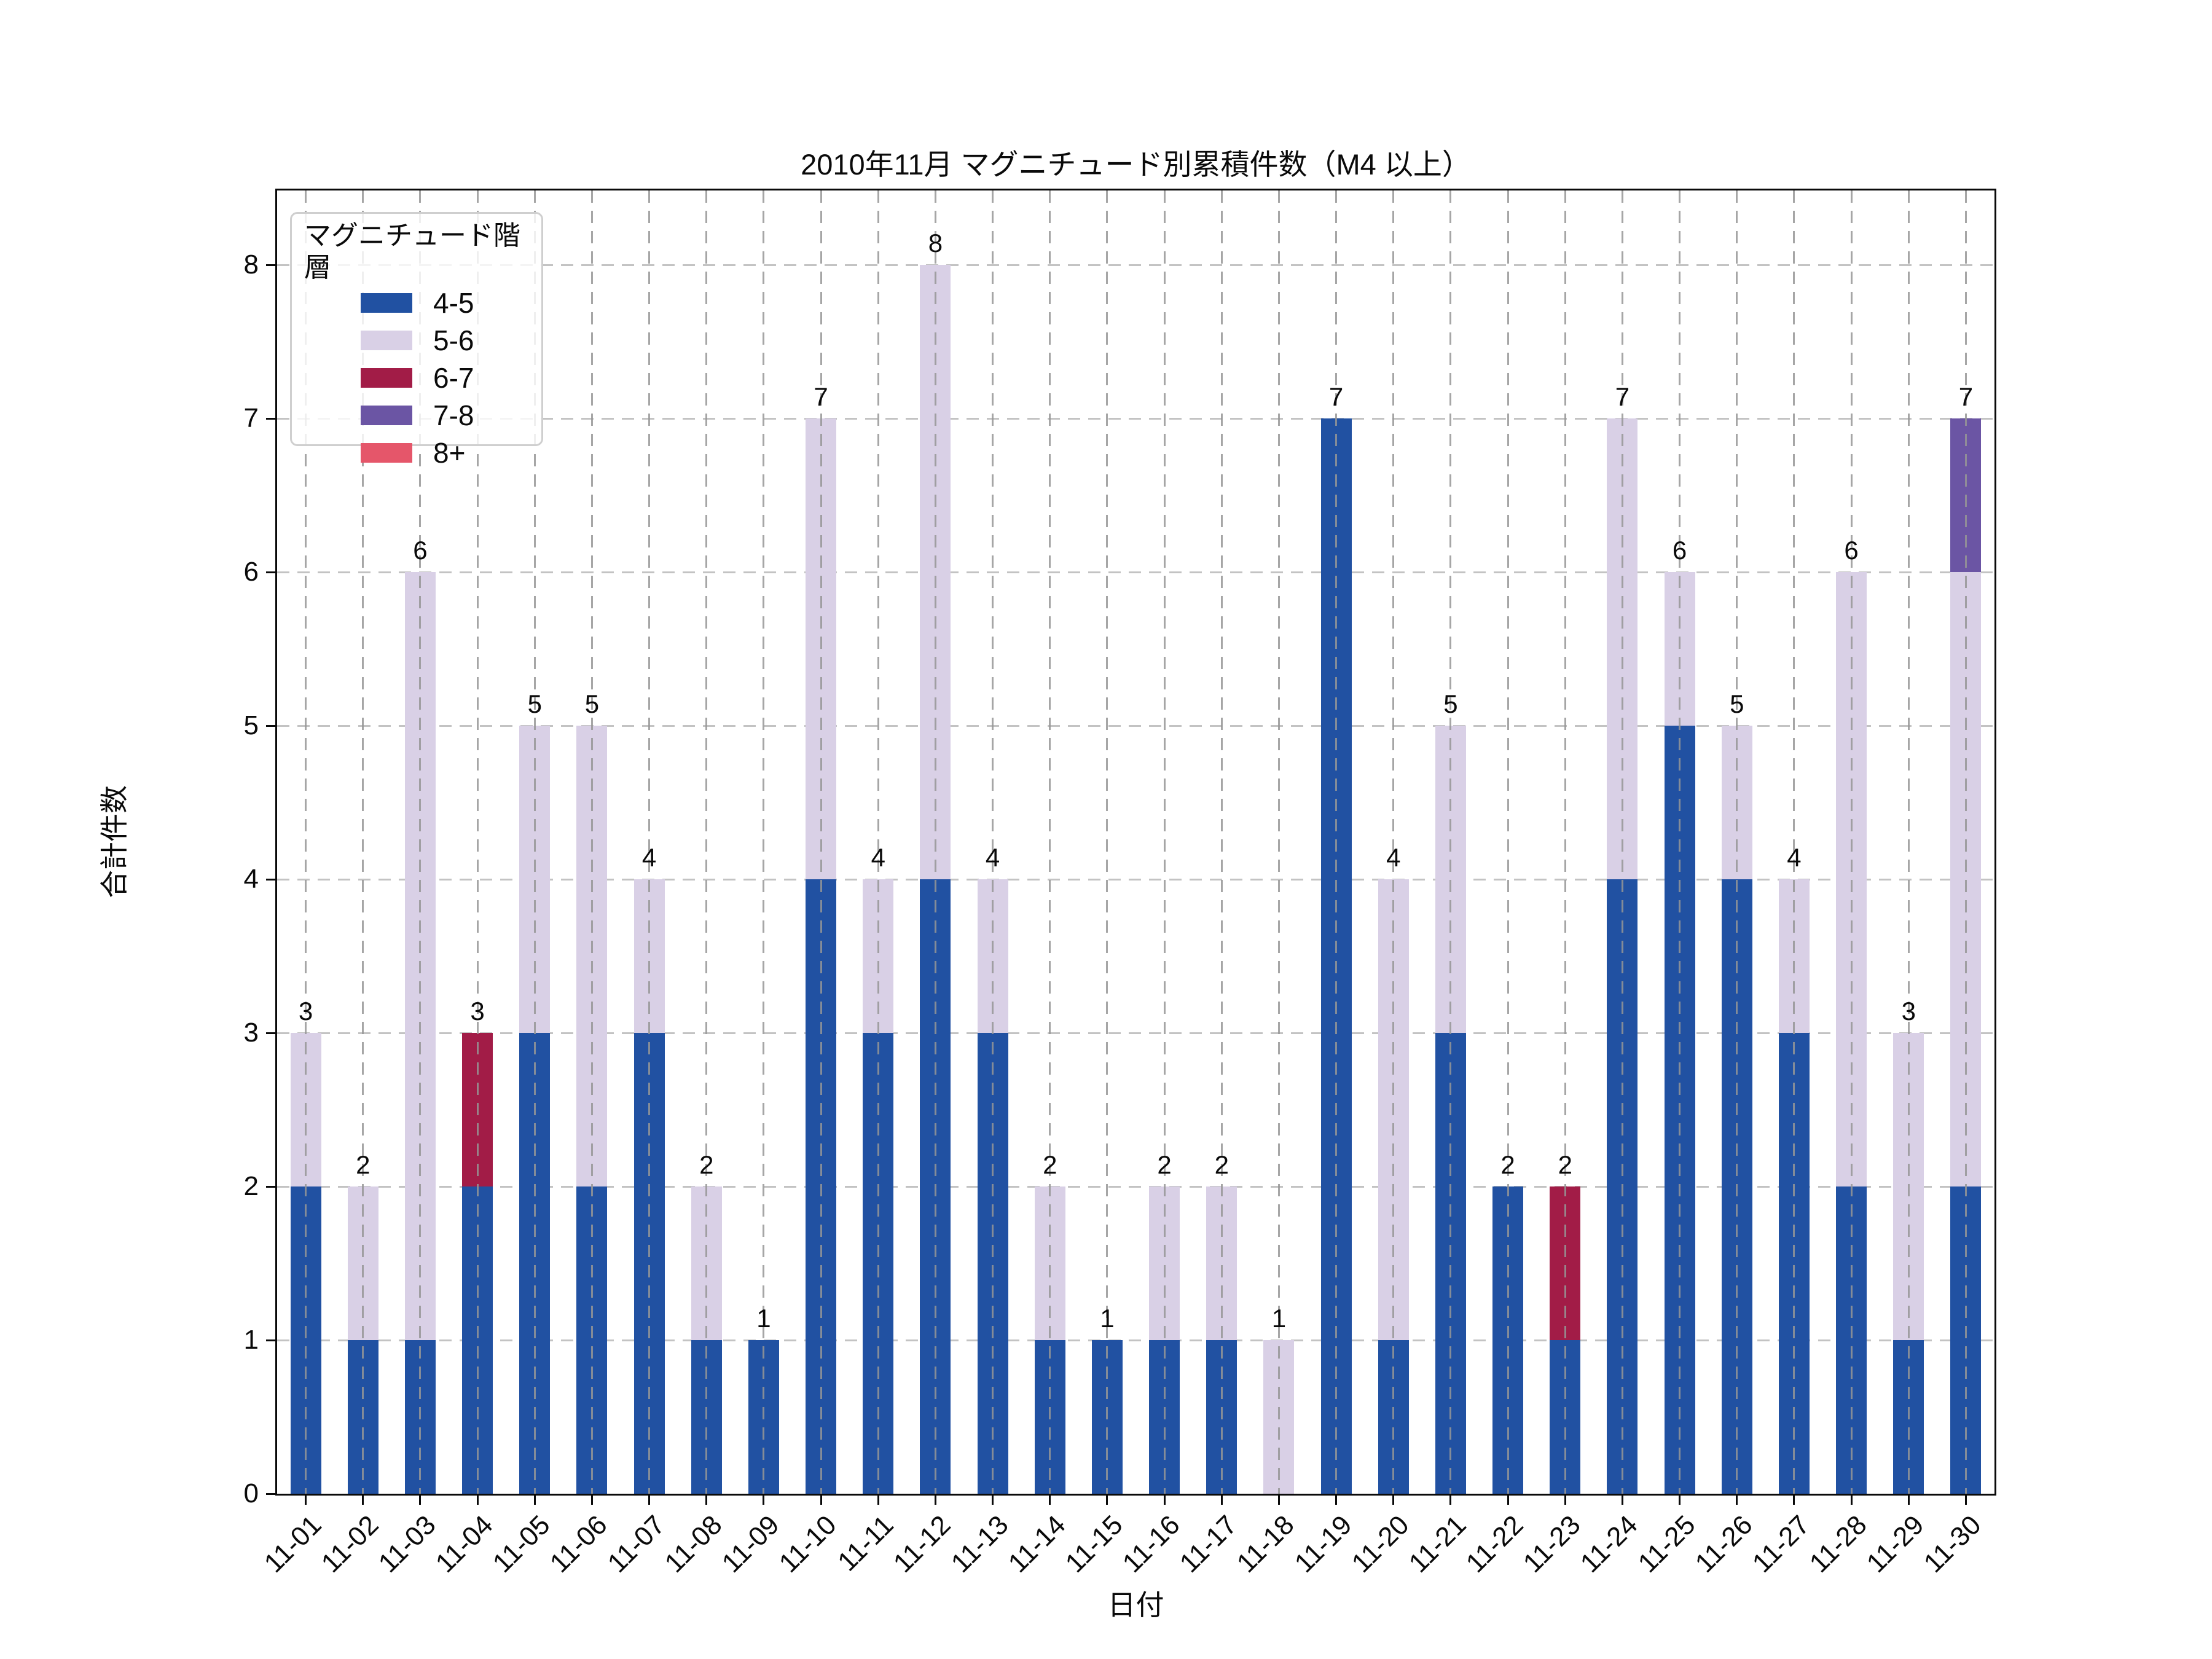 The width and height of the screenshot is (2212, 1659). I want to click on bar-total-label-11-23: 2, so click(1565, 1164).